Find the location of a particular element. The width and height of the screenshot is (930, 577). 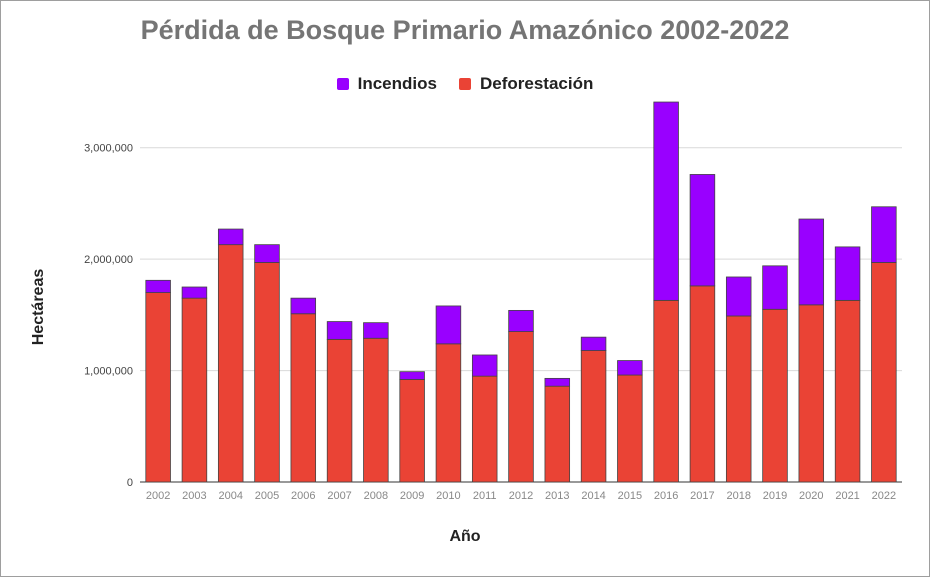

bar-deforestacion-2010 is located at coordinates (448, 413).